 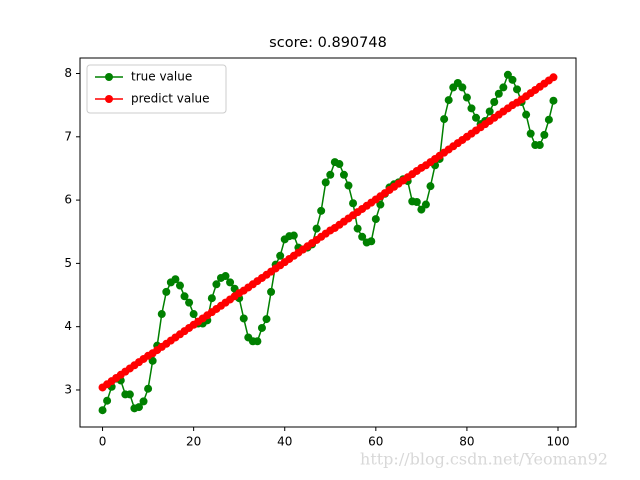 I want to click on y-tick-label: 7, so click(x=68, y=136).